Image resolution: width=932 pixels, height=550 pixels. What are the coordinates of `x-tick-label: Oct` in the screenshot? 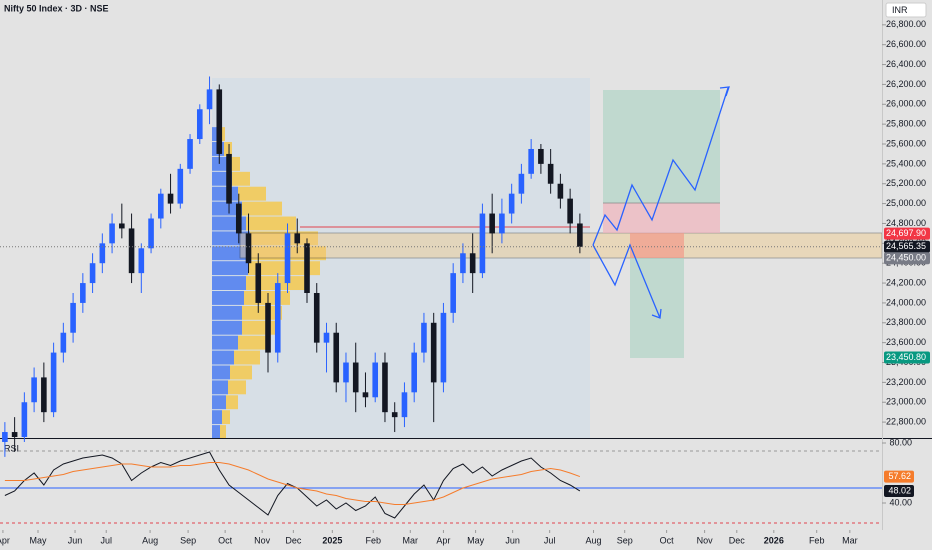 It's located at (667, 540).